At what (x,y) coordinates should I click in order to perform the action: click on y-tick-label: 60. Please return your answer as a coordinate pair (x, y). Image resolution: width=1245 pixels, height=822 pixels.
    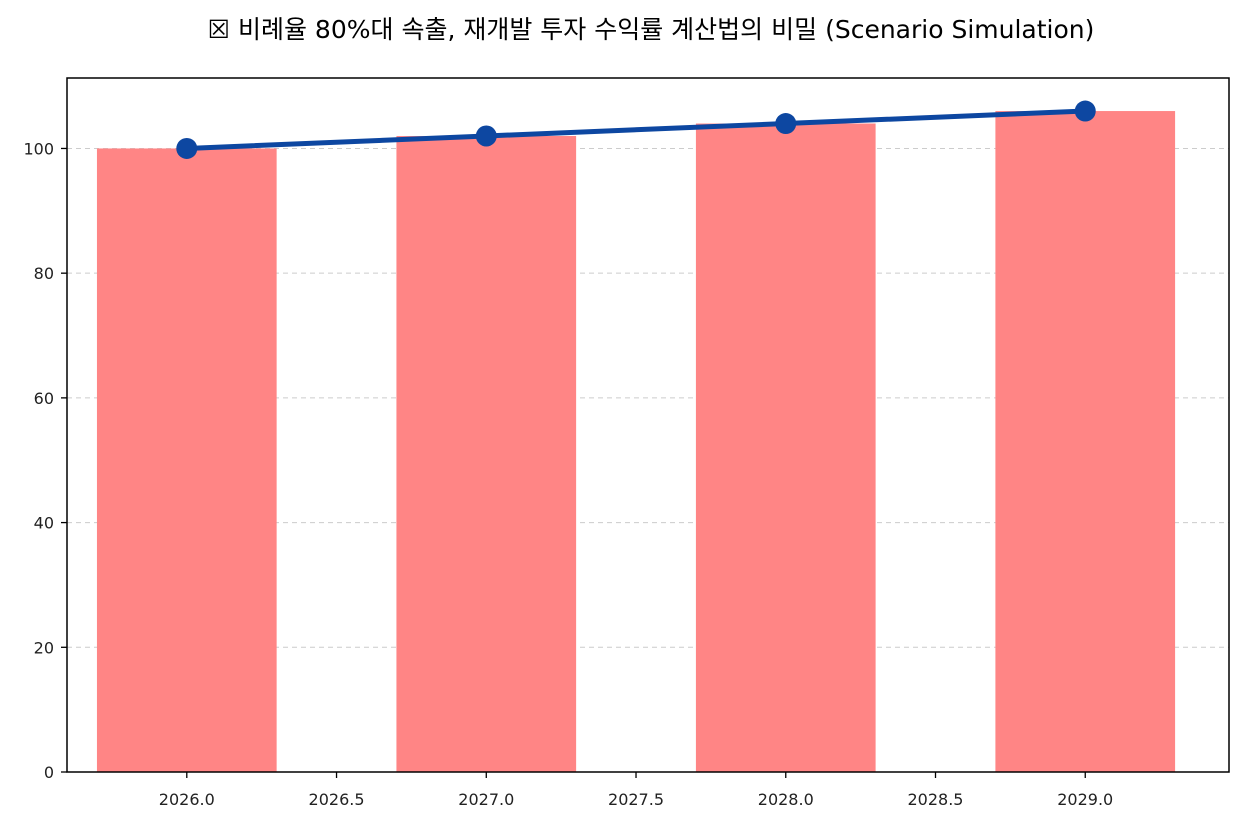
    Looking at the image, I should click on (44, 398).